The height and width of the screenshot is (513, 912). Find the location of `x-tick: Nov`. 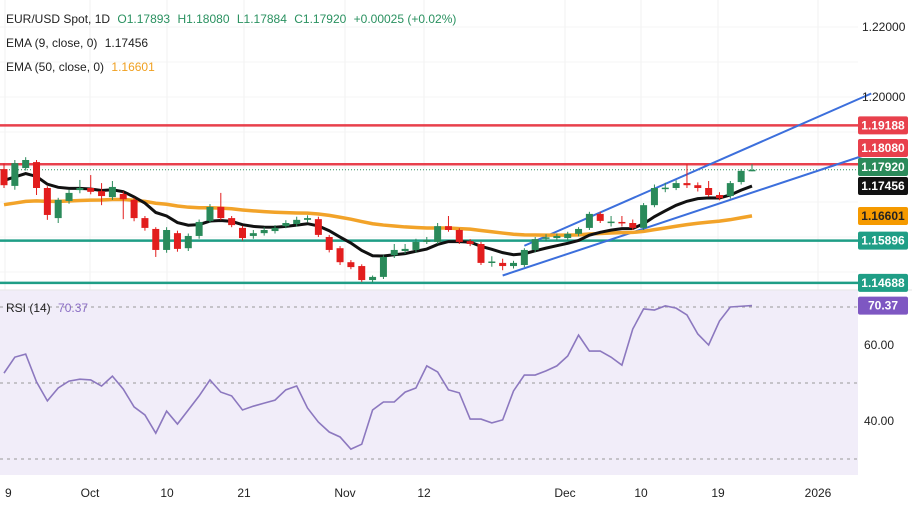

x-tick: Nov is located at coordinates (344, 493).